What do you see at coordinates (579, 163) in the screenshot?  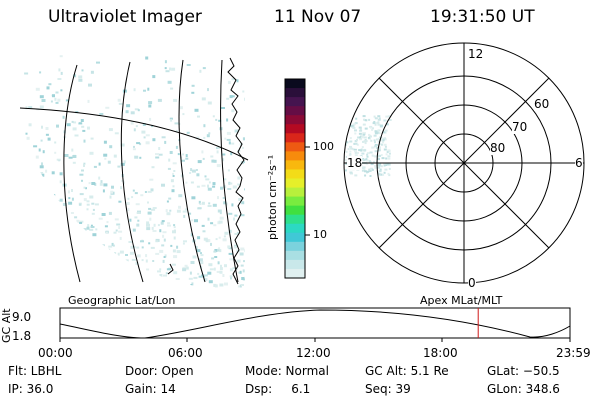 I see `mlt-label-6: 6` at bounding box center [579, 163].